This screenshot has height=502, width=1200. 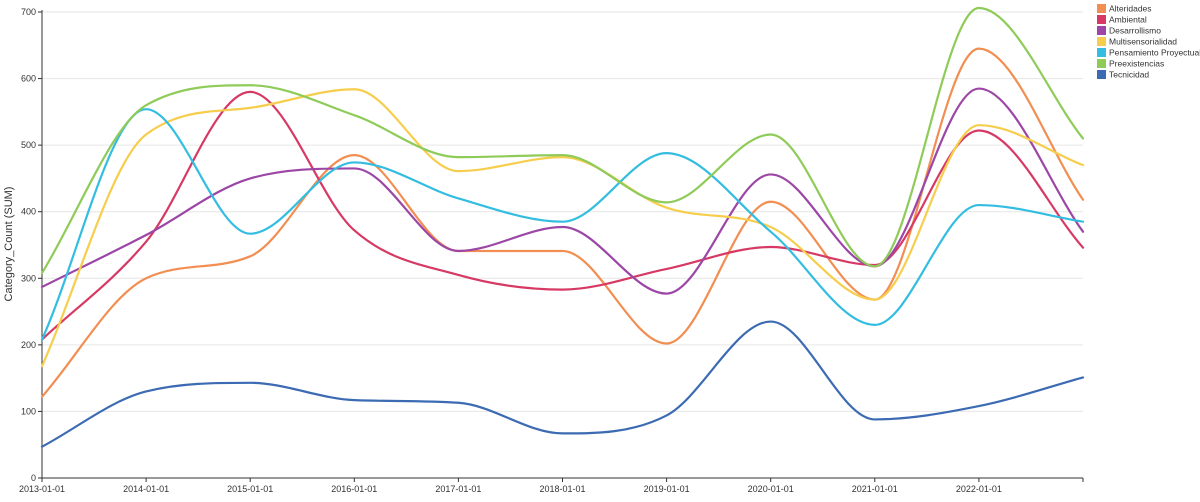 What do you see at coordinates (1143, 42) in the screenshot?
I see `legend-label-multisensorialidad: Multisensorialidad` at bounding box center [1143, 42].